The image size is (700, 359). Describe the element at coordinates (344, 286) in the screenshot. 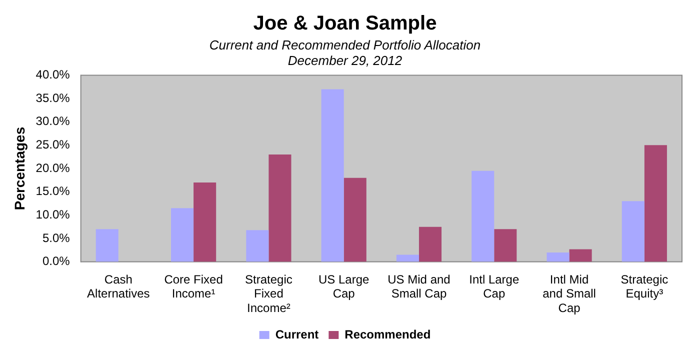

I see `x-tick-label: US Large Cap` at that location.